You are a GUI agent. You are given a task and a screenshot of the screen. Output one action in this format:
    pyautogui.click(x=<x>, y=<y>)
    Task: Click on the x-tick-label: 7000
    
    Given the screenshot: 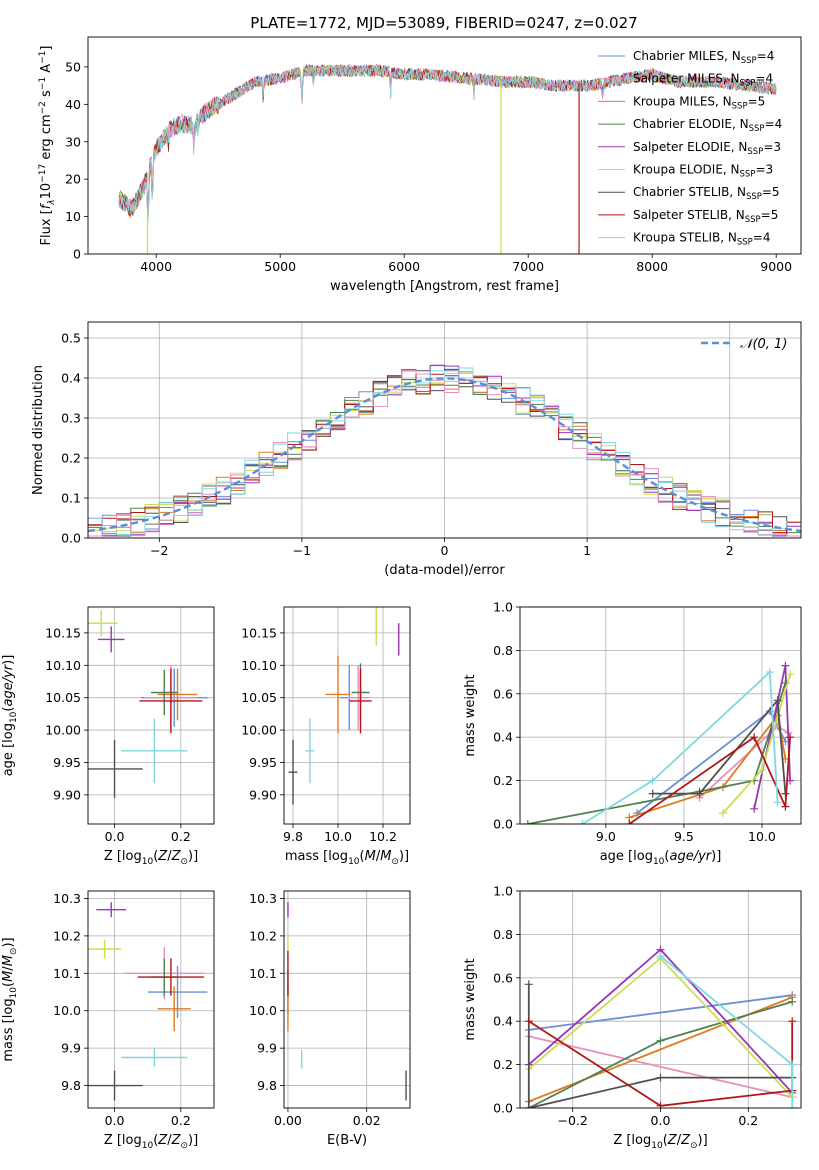 What is the action you would take?
    pyautogui.click(x=528, y=266)
    